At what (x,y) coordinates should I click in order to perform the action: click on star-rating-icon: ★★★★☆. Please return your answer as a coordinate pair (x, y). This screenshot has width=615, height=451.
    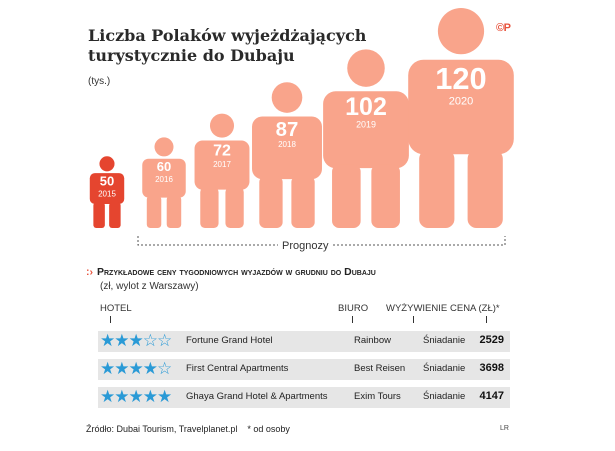
    Looking at the image, I should click on (136, 368).